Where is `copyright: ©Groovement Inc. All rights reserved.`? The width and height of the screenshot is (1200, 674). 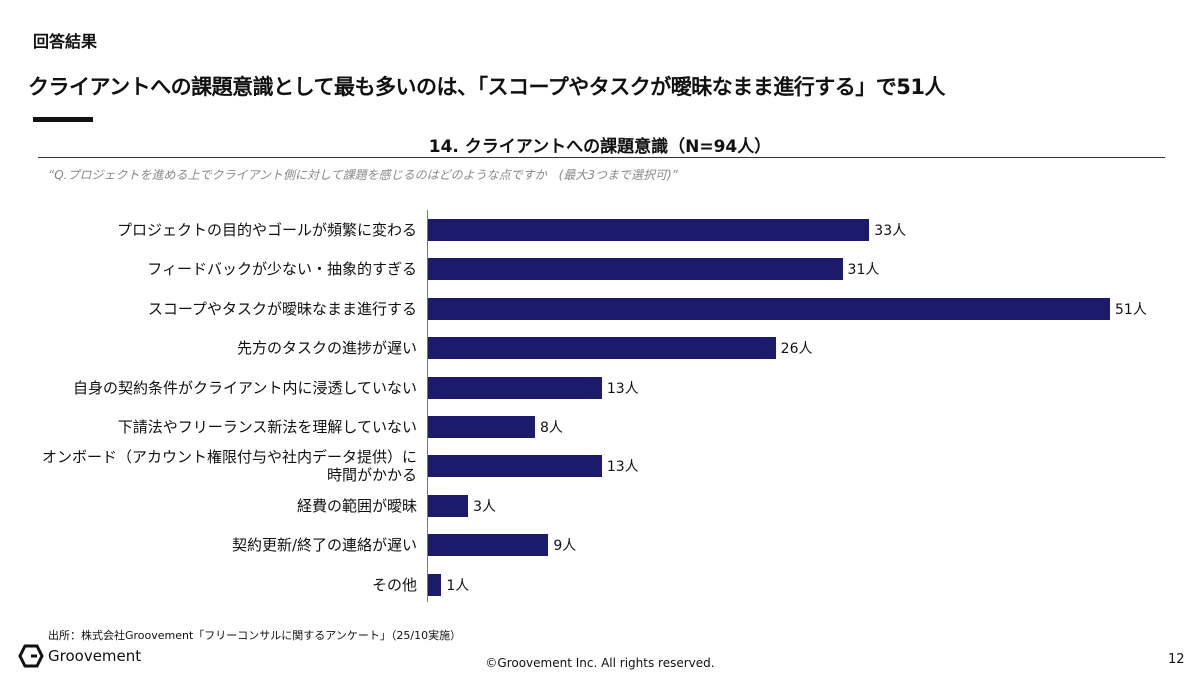 copyright: ©Groovement Inc. All rights reserved. is located at coordinates (600, 663).